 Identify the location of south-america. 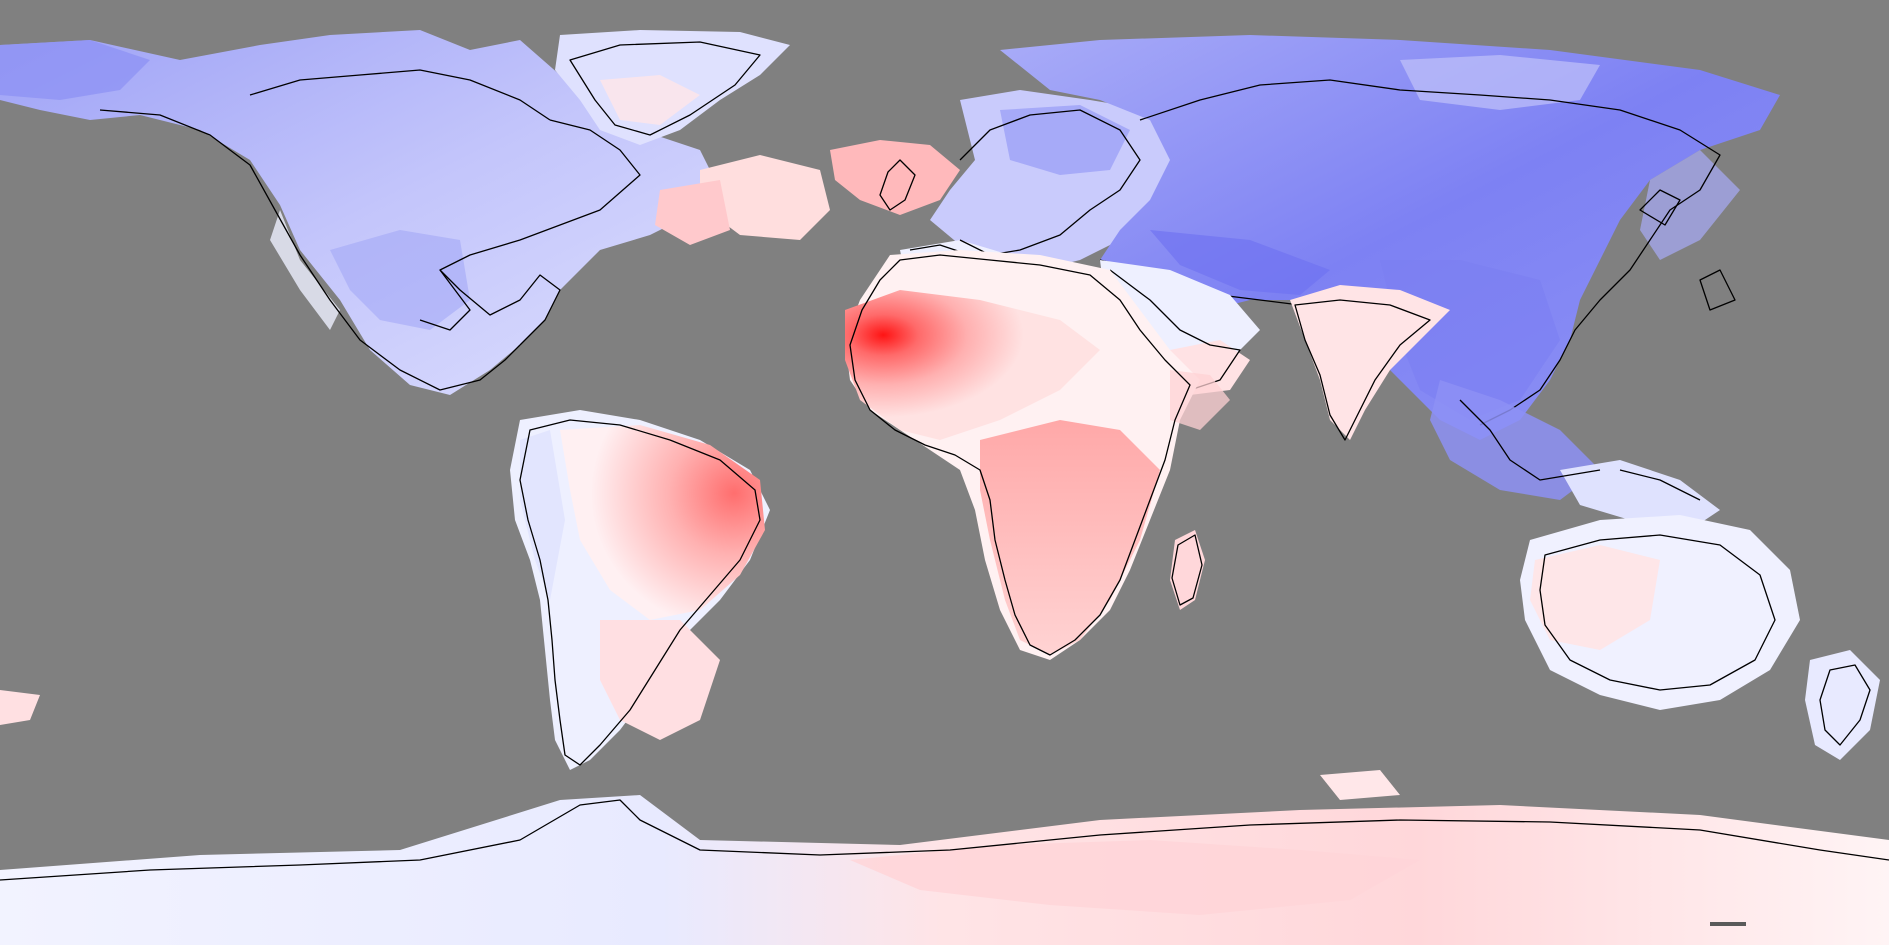
(640, 590).